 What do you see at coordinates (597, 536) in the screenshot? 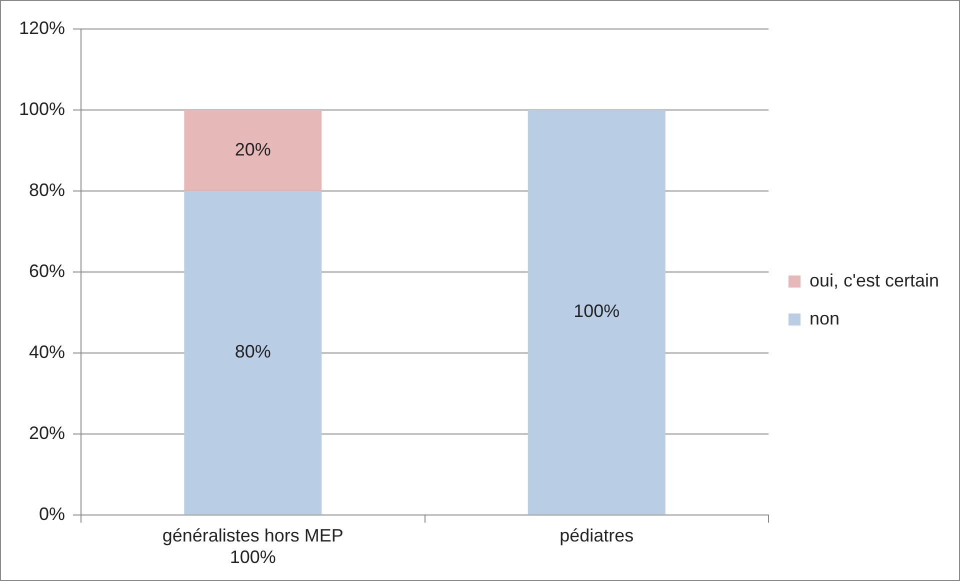
I see `x-tick-label: pédiatres` at bounding box center [597, 536].